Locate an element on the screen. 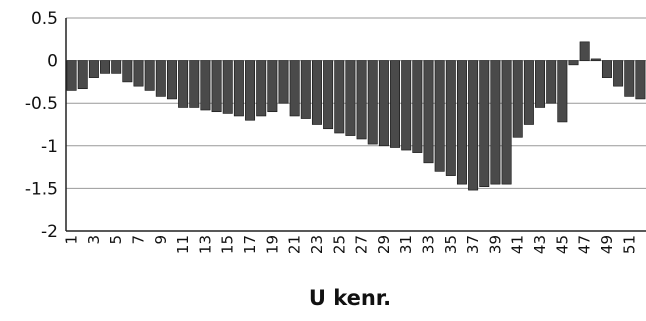 This screenshot has width=646, height=321. y-tick-label: -1.5 is located at coordinates (41, 189).